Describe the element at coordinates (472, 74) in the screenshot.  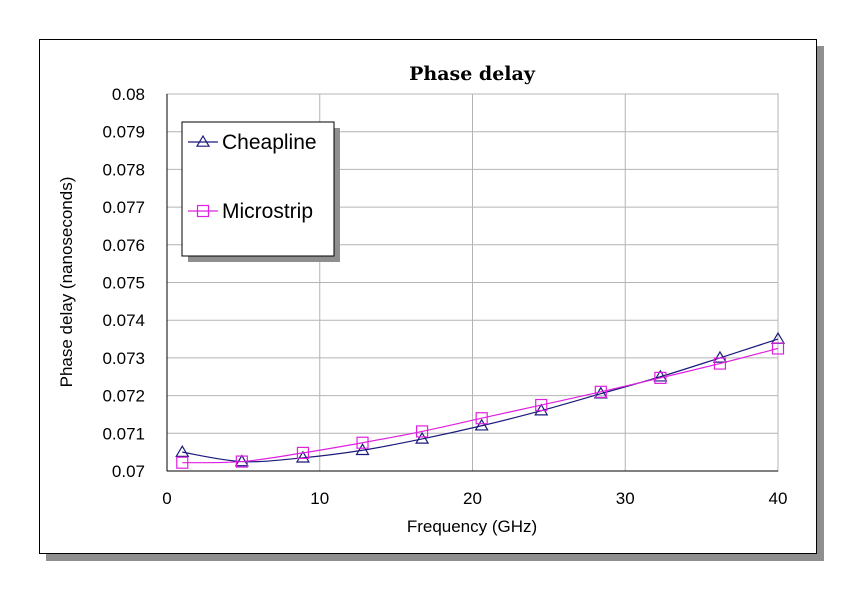
I see `chart-title: Phase delay` at that location.